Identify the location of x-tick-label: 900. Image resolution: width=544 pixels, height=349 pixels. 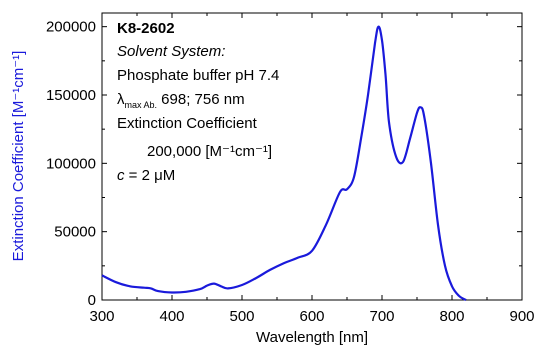
(521, 316).